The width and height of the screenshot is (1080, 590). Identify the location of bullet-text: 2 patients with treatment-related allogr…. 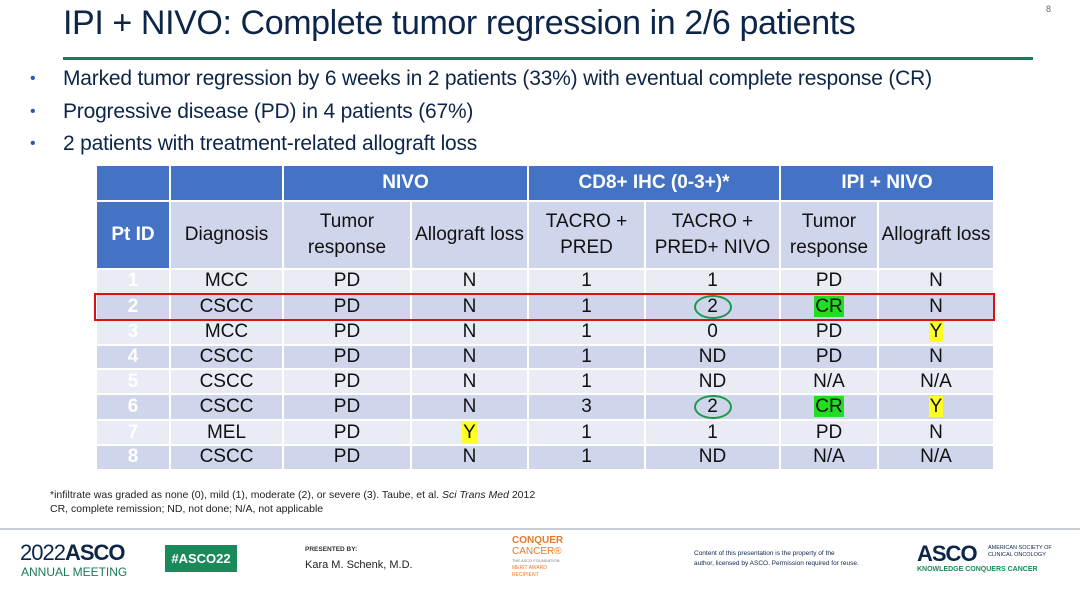
(270, 143).